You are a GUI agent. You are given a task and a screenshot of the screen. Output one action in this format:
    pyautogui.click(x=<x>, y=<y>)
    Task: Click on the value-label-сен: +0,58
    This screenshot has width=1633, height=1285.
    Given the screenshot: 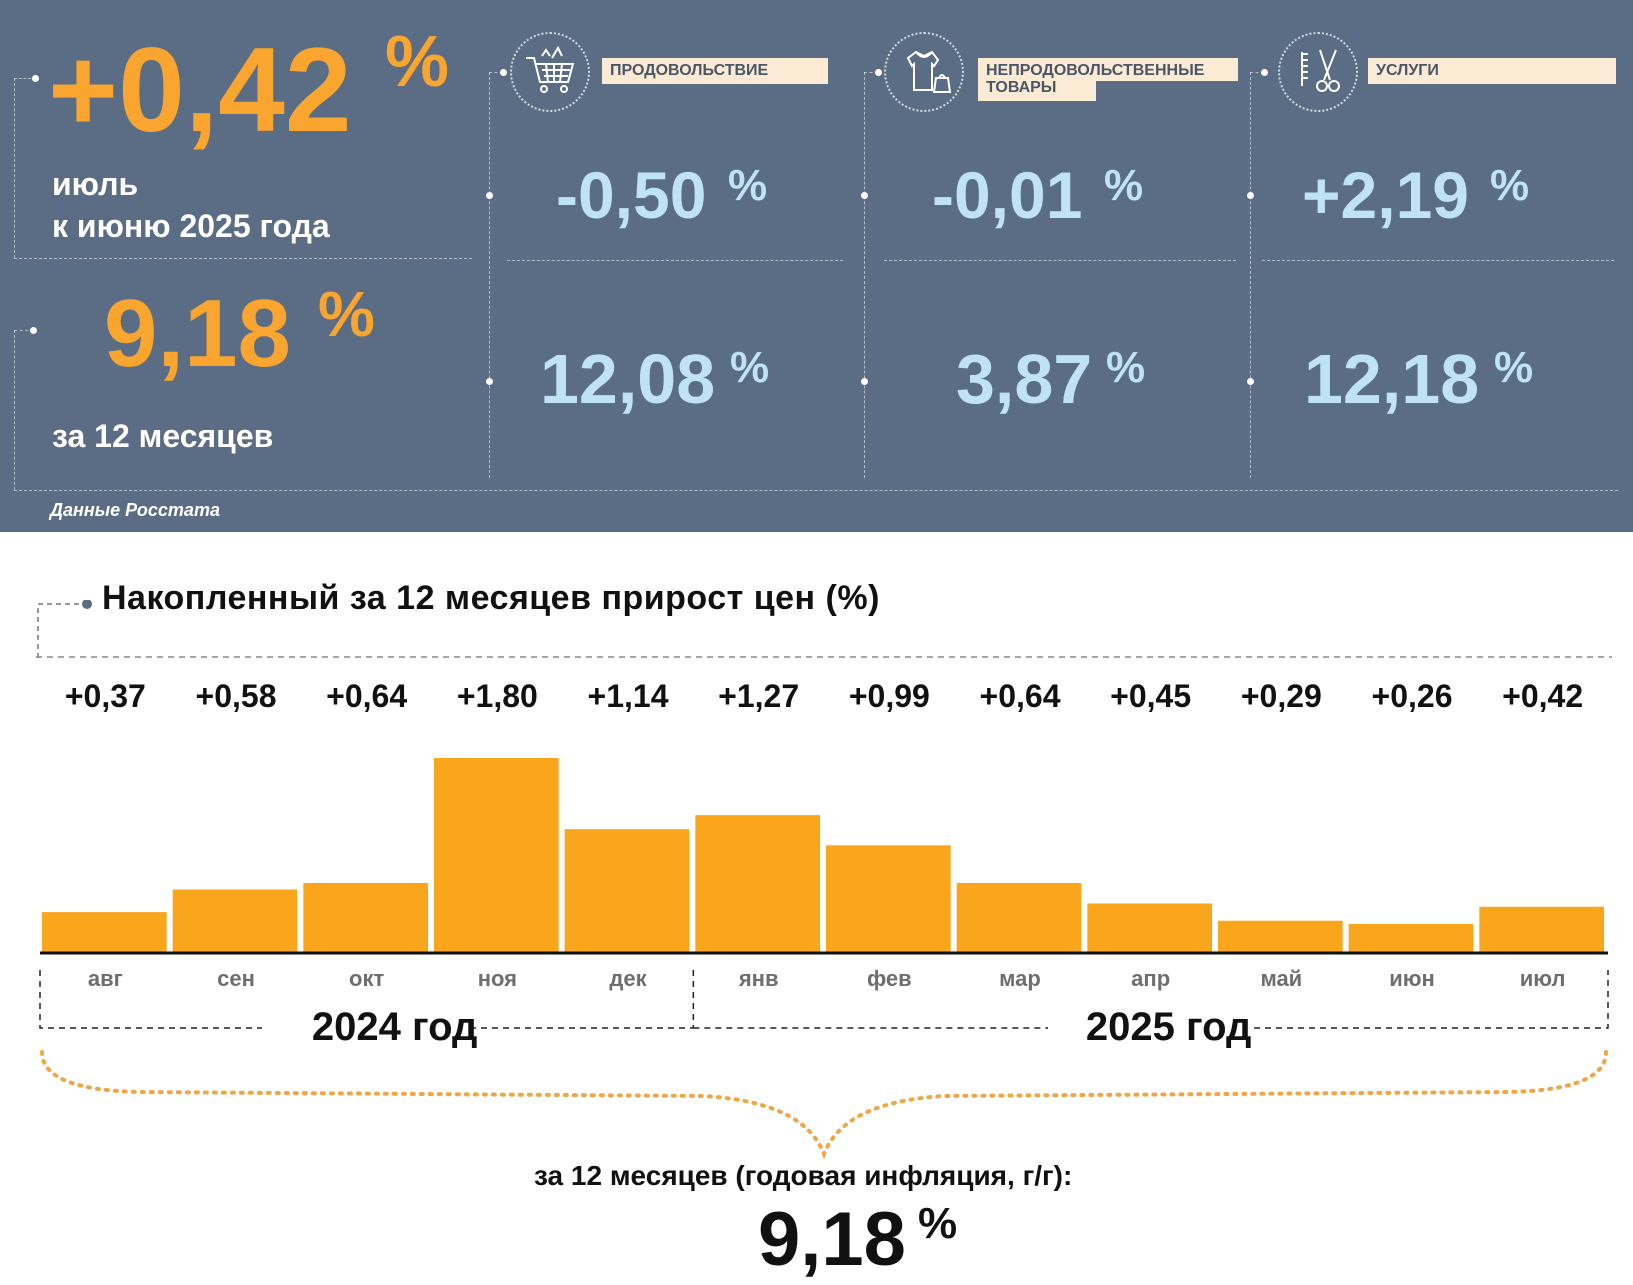 What is the action you would take?
    pyautogui.click(x=236, y=696)
    